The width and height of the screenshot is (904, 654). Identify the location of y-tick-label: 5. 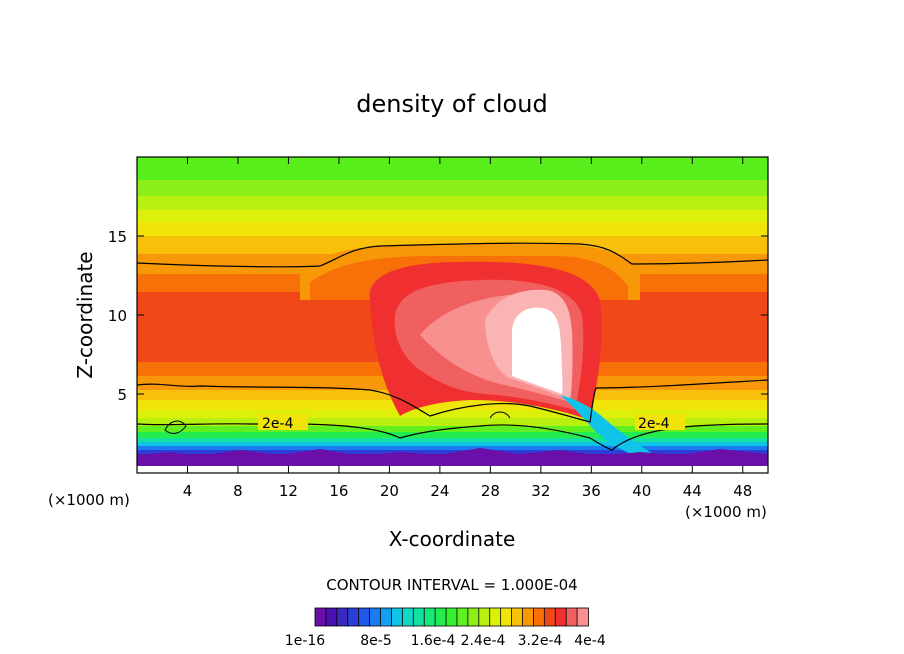
(122, 395).